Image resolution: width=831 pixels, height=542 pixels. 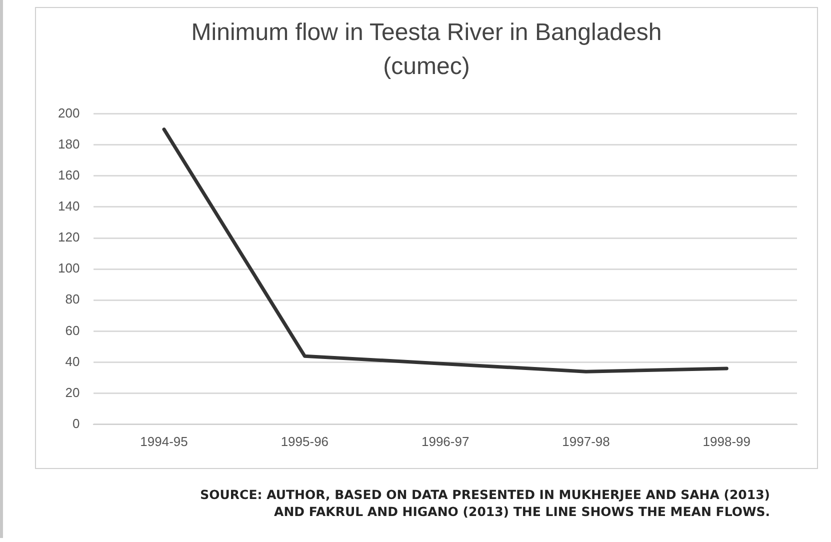 I want to click on y-tick-label: 120, so click(x=69, y=237).